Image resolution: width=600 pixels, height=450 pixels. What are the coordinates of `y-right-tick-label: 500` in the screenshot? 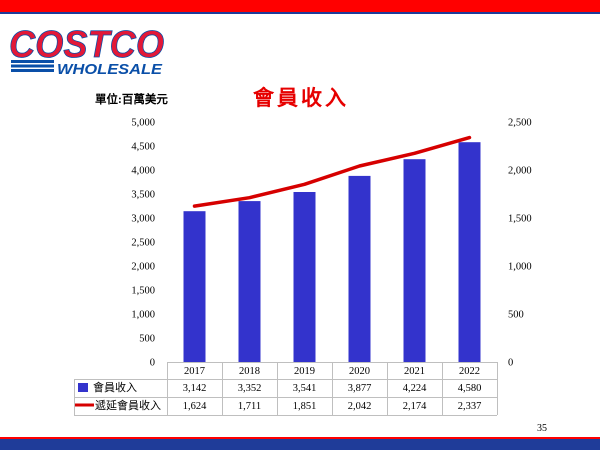 It's located at (516, 315).